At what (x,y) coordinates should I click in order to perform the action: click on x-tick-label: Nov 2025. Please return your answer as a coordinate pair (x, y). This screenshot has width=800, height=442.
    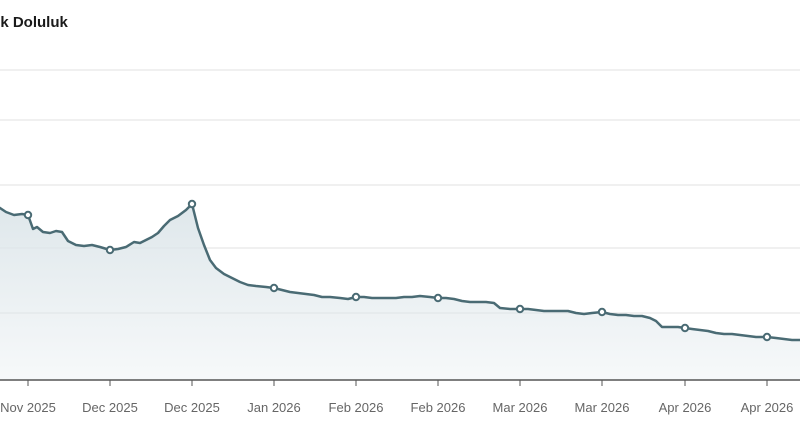
    Looking at the image, I should click on (28, 407).